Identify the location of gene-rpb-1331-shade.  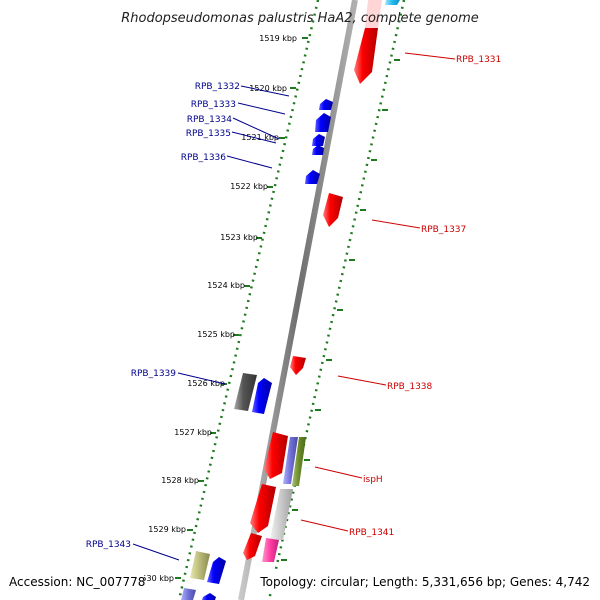
(373, 14).